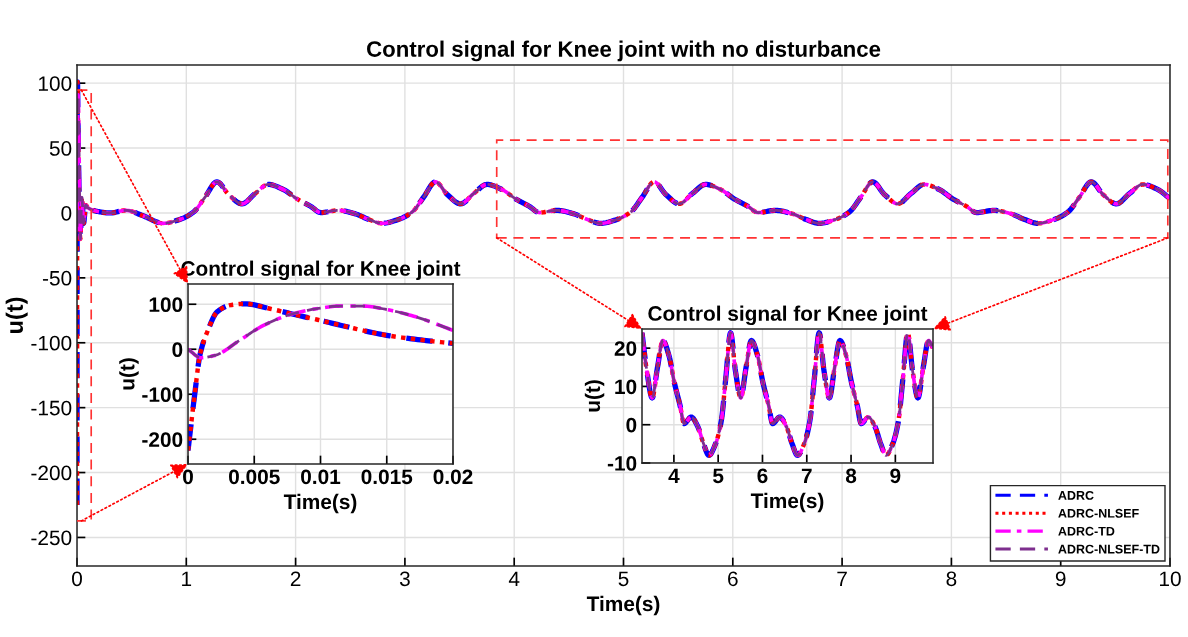 This screenshot has height=637, width=1188. What do you see at coordinates (51, 408) in the screenshot?
I see `y-tick-label: -150` at bounding box center [51, 408].